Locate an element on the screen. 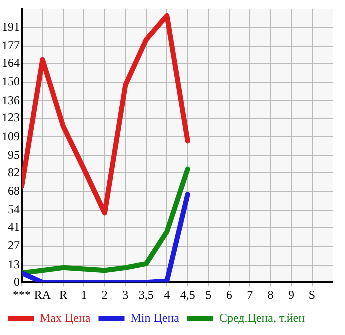 Image resolution: width=345 pixels, height=335 pixels. x-tick-label: 8 is located at coordinates (271, 295).